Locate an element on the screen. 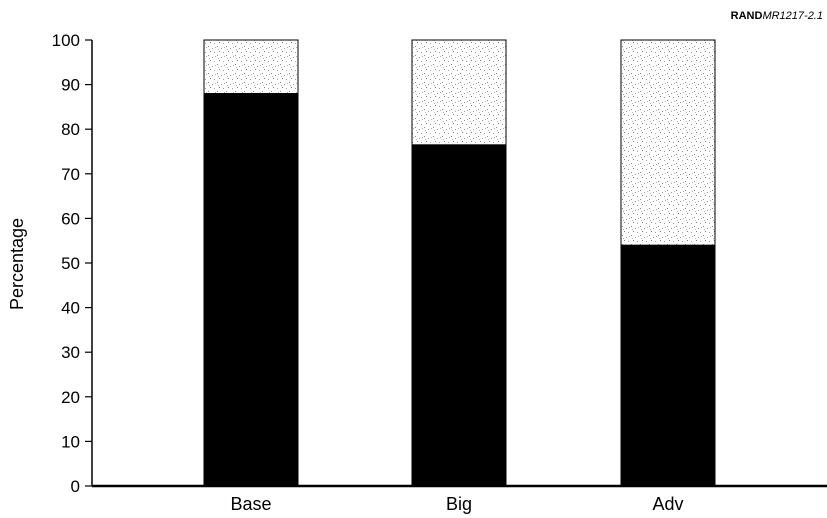  y-tick-label-50: 50 is located at coordinates (70, 263).